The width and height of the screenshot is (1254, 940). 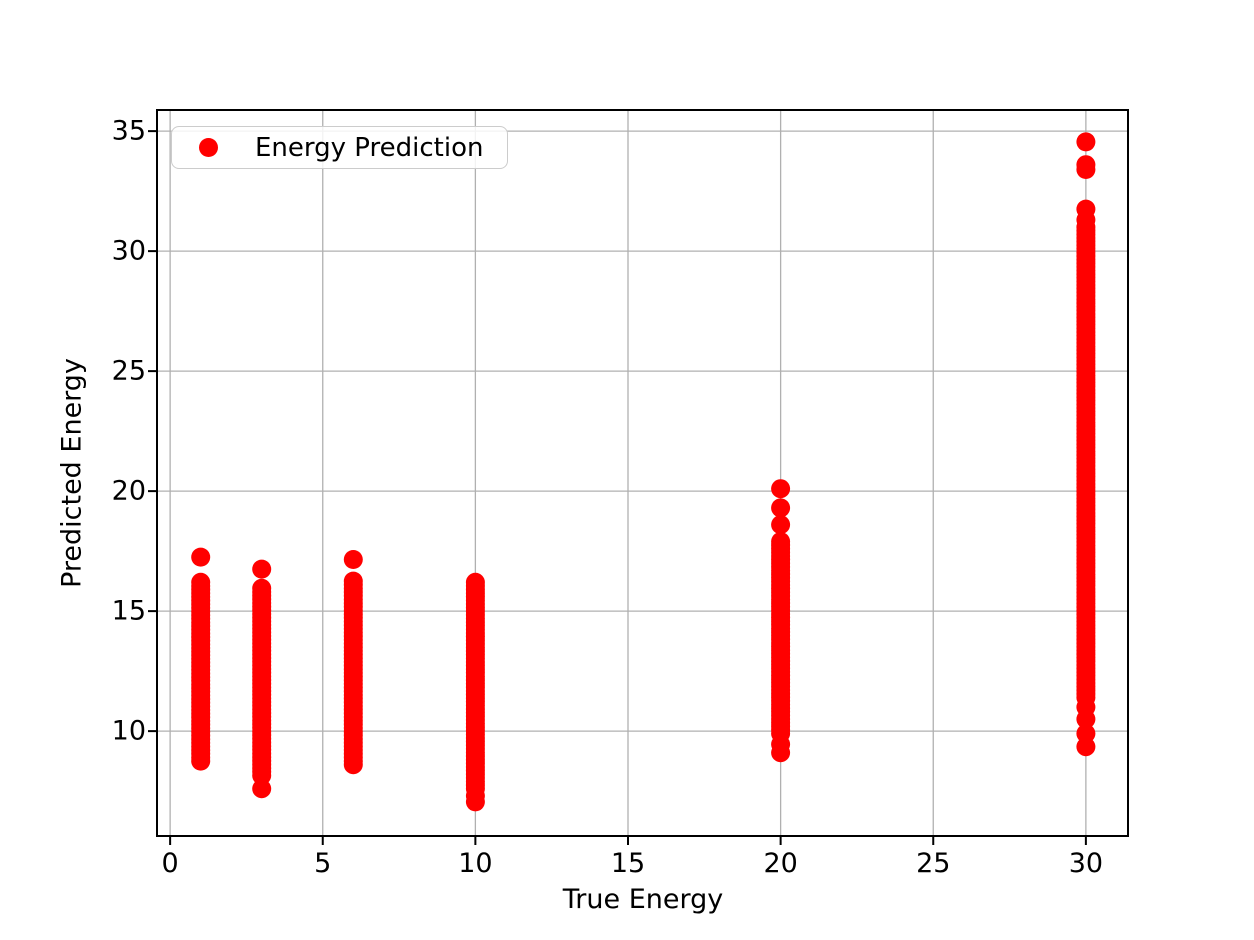 What do you see at coordinates (369, 147) in the screenshot?
I see `legend-label: Energy Prediction` at bounding box center [369, 147].